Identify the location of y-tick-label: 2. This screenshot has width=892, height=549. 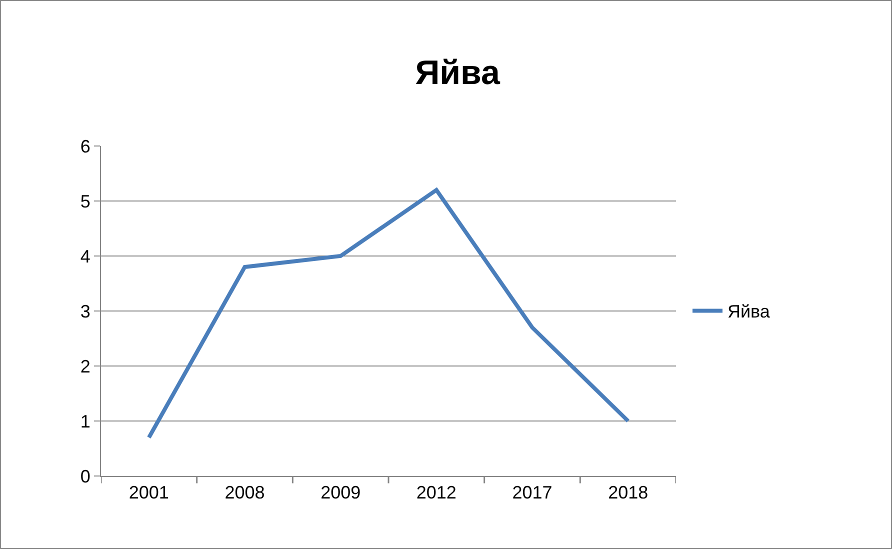
(85, 366).